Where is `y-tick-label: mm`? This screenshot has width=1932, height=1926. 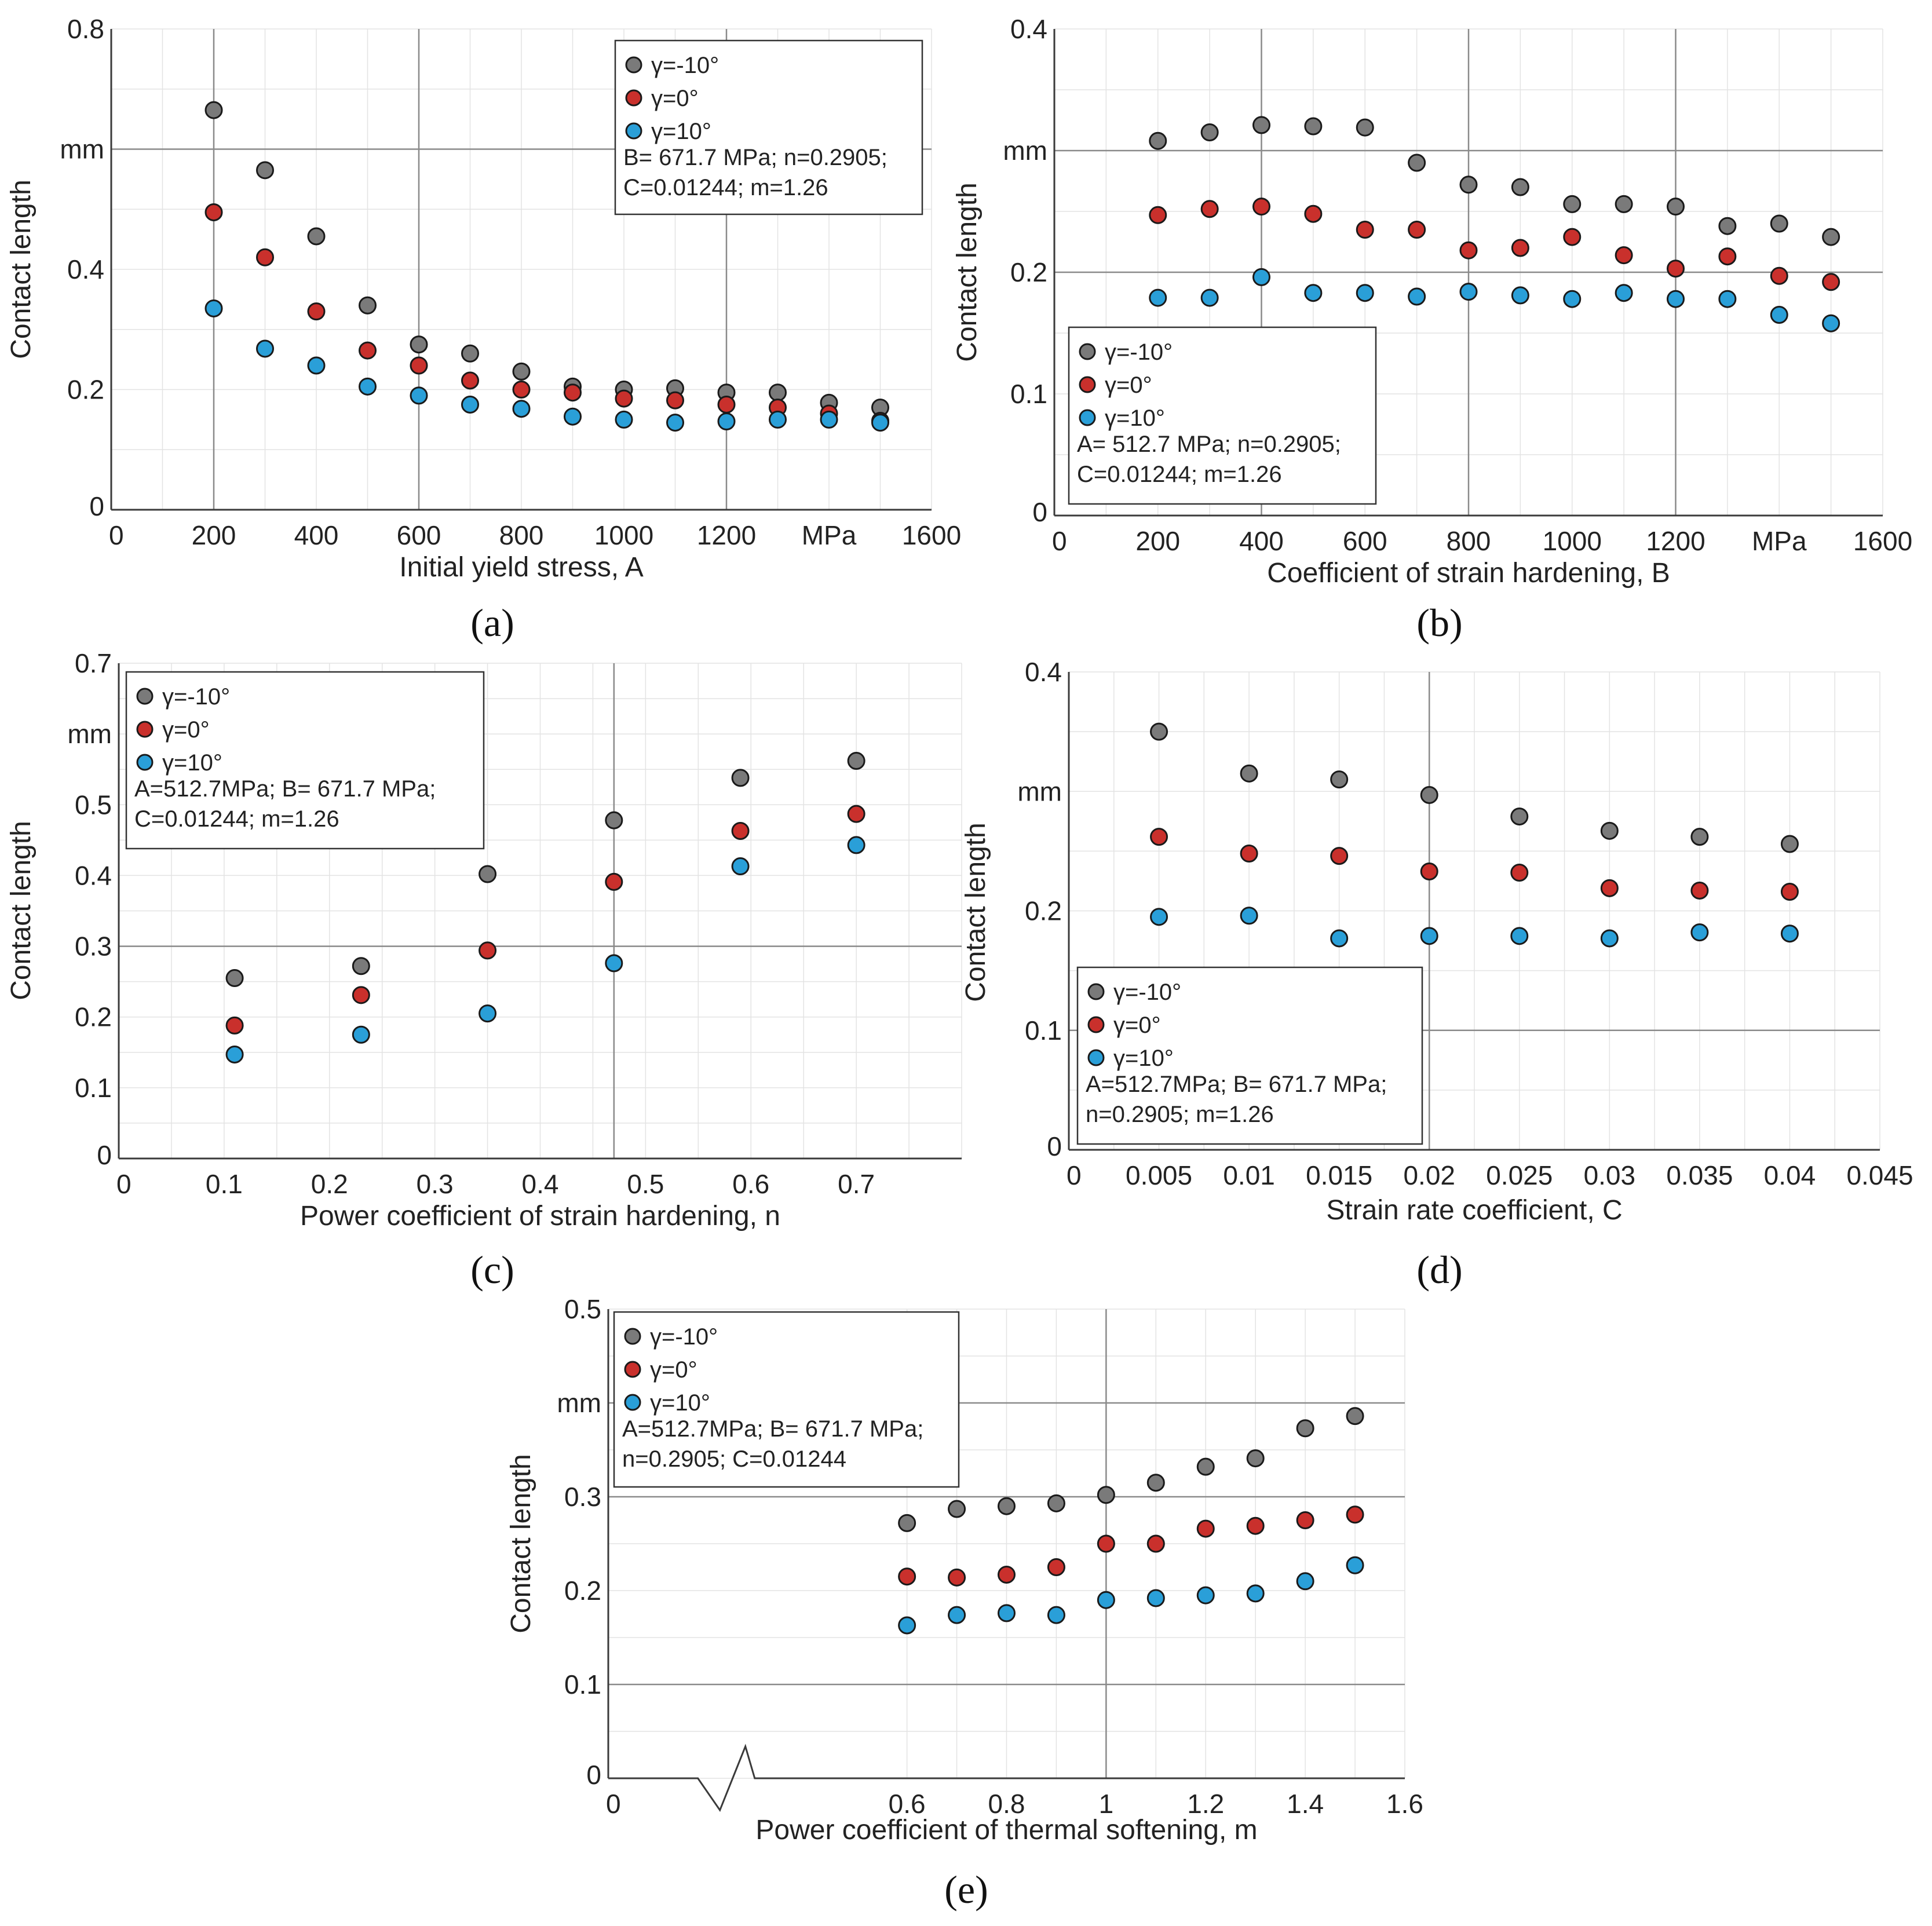
y-tick-label: mm is located at coordinates (1039, 791).